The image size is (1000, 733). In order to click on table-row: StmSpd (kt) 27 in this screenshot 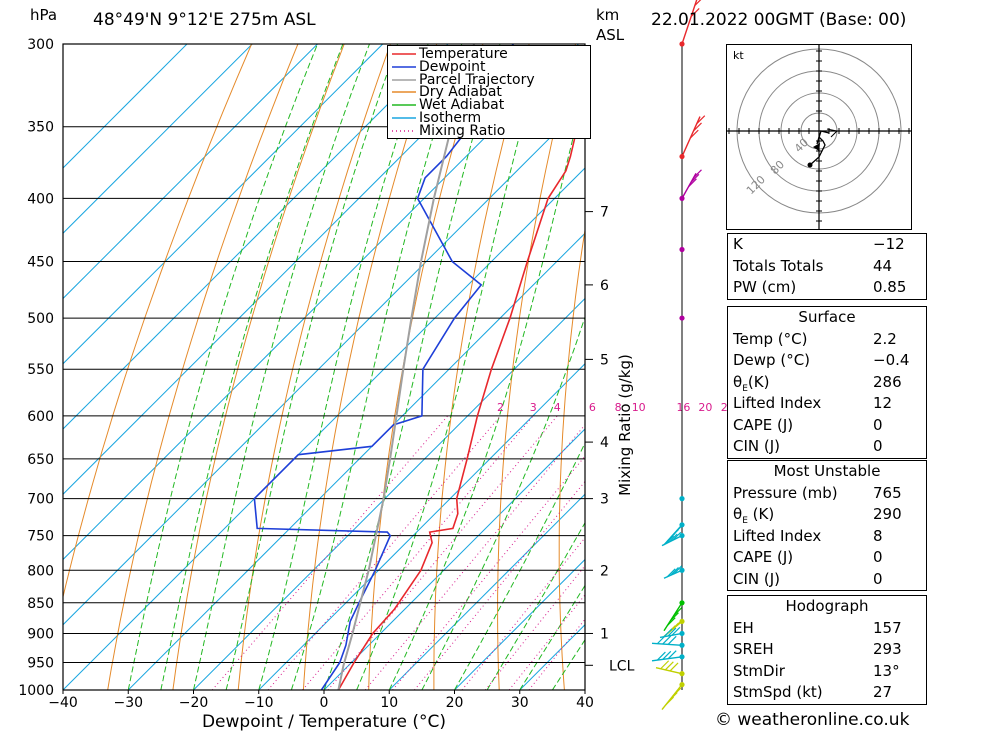, I will do `click(827, 693)`.